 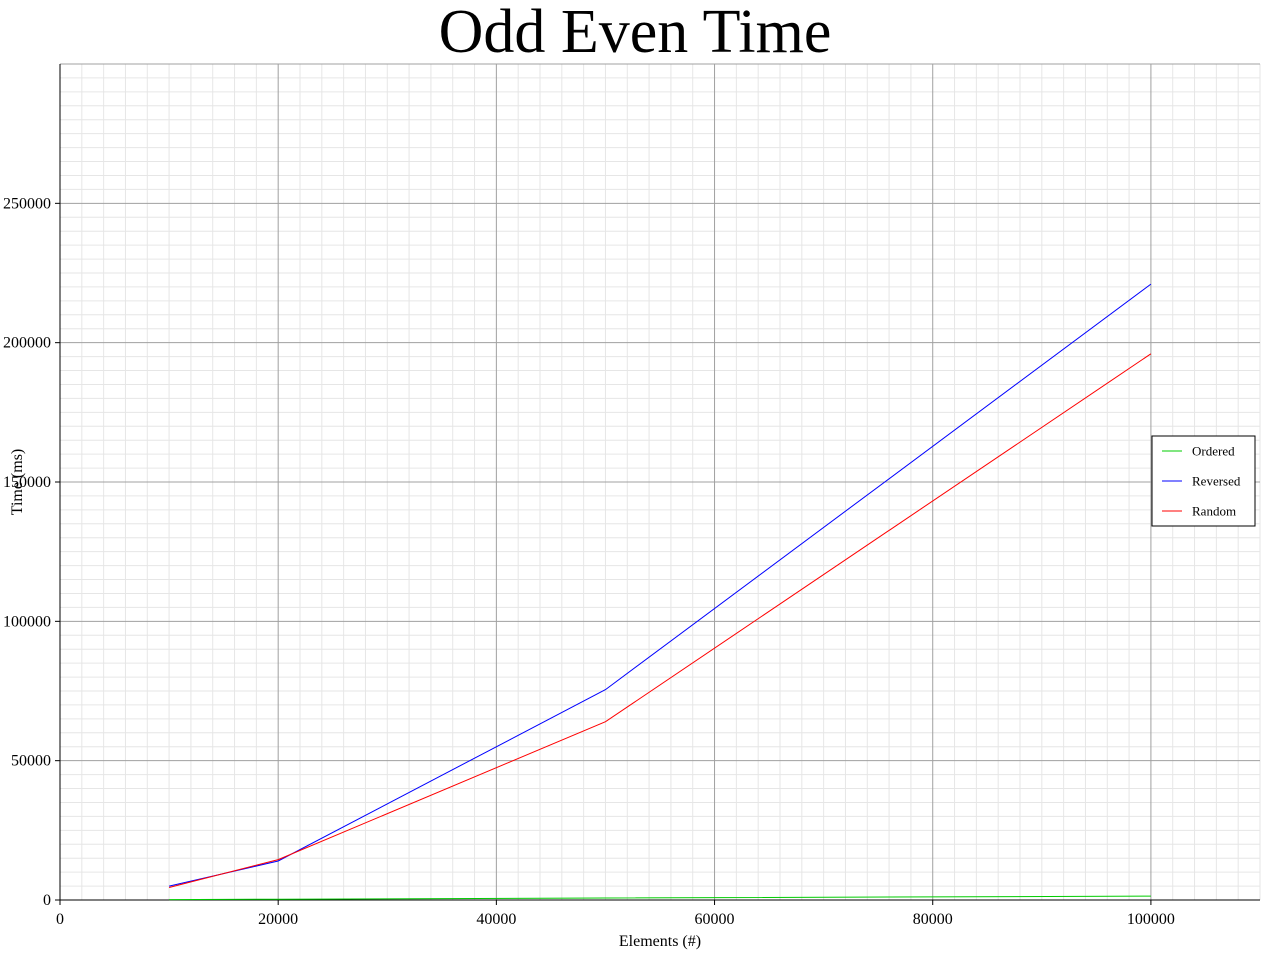 What do you see at coordinates (47, 900) in the screenshot?
I see `y-tick-label: 0` at bounding box center [47, 900].